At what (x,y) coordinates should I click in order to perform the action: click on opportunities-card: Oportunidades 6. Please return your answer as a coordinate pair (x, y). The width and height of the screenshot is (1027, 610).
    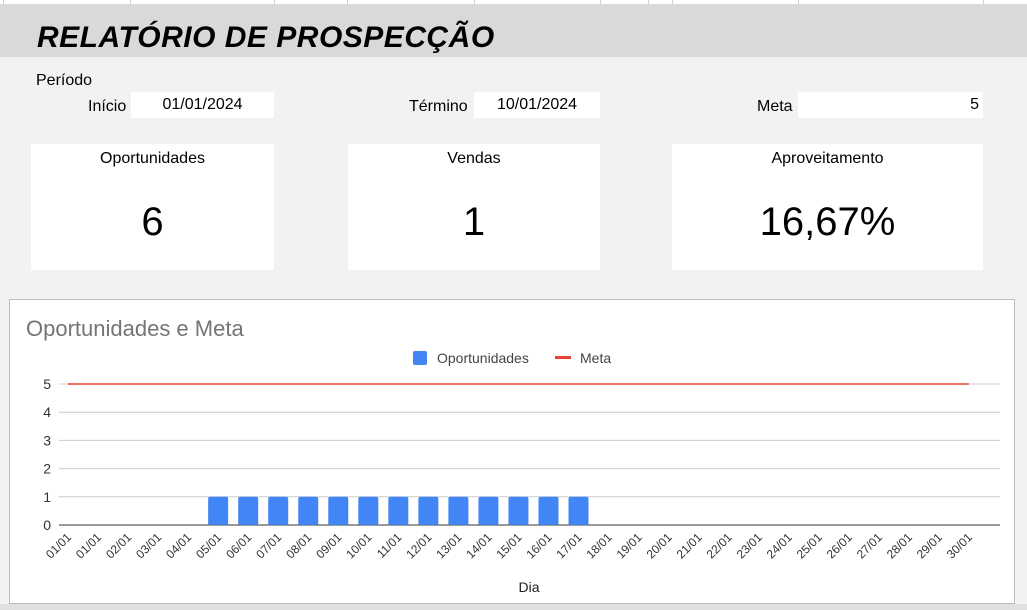
    Looking at the image, I should click on (152, 207).